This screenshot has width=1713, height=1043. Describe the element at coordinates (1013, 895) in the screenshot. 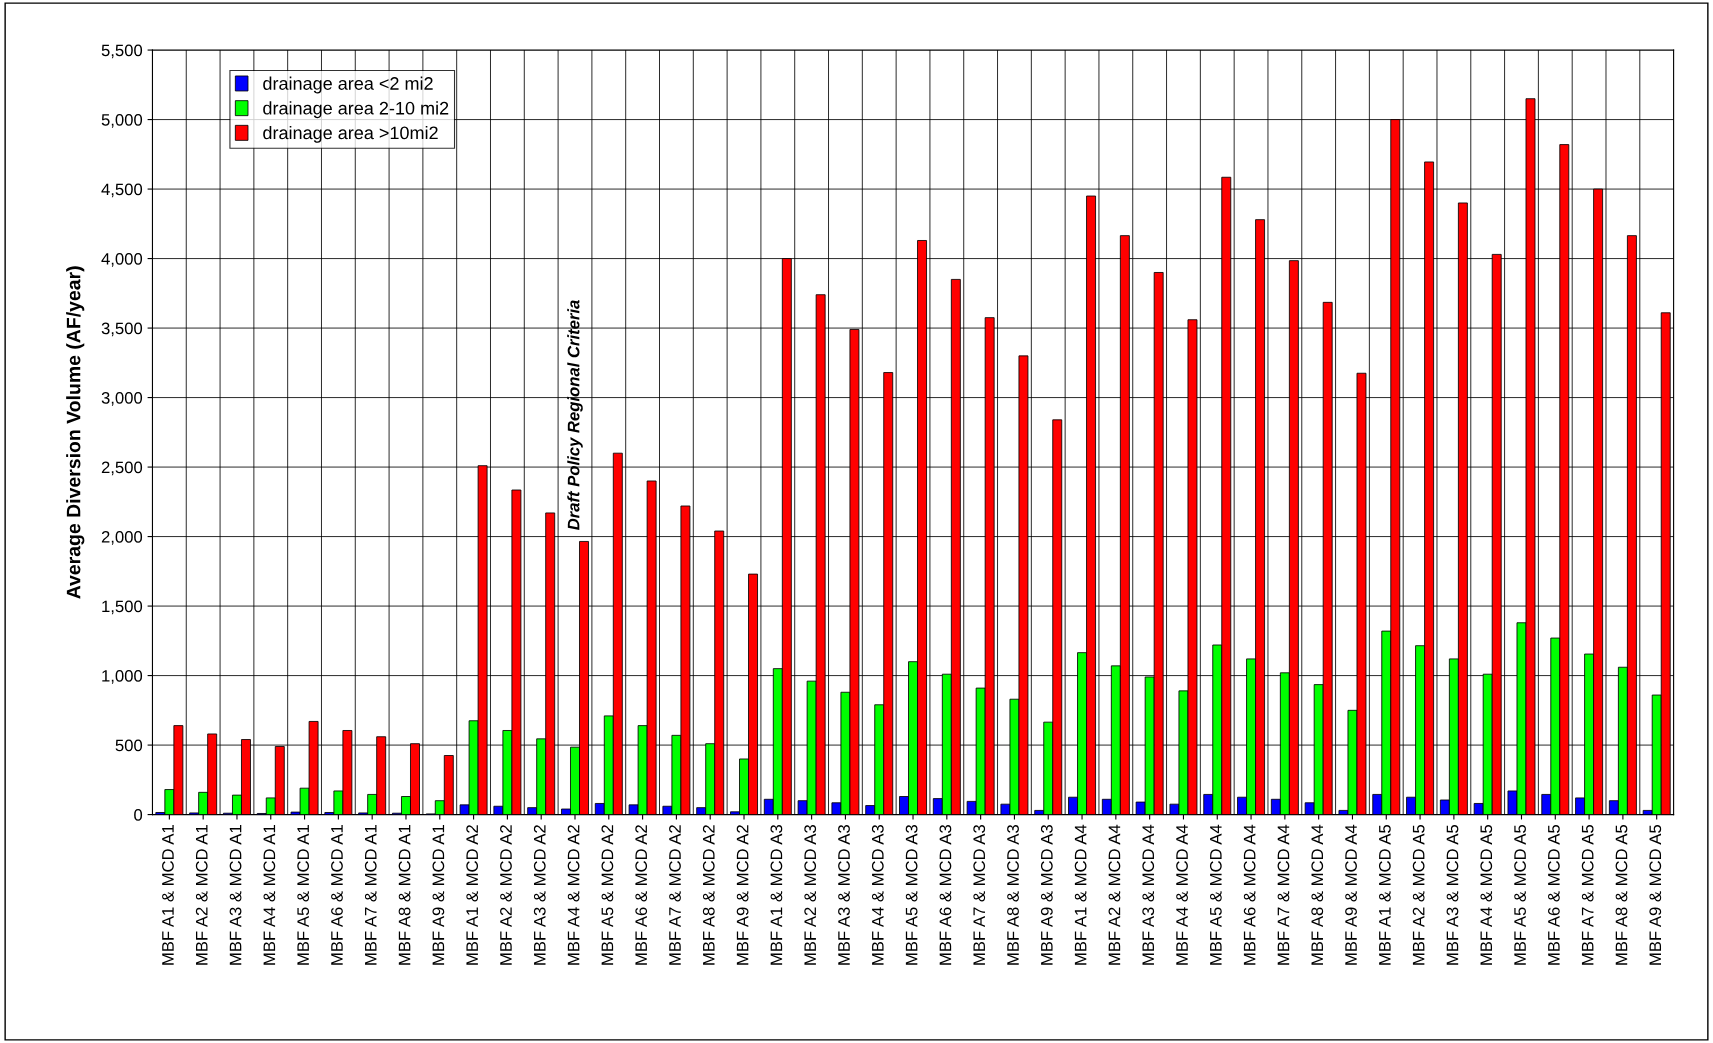

I see `x-tick-label: MBF A8 & MCD A3` at that location.